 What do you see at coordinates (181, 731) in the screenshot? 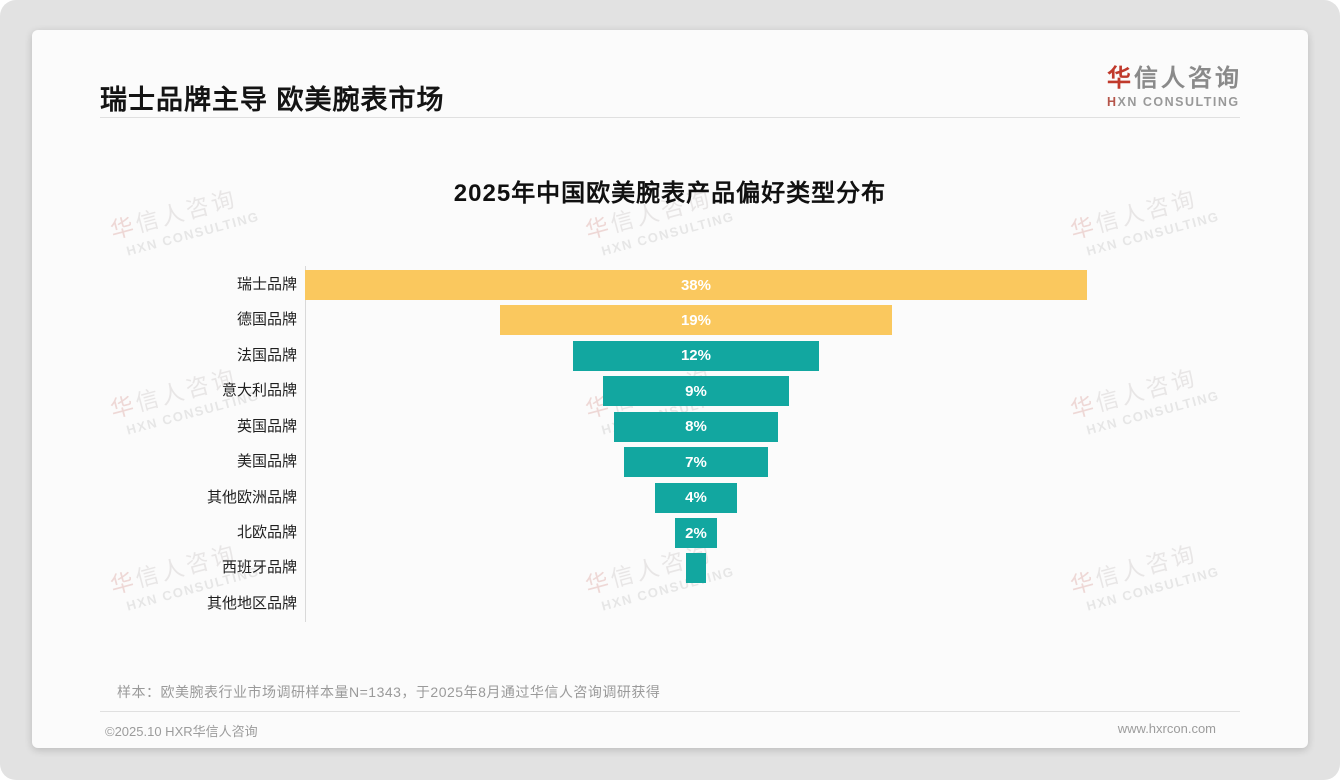
I see `copyright-text: ©2025.10 HXR华信人咨询` at bounding box center [181, 731].